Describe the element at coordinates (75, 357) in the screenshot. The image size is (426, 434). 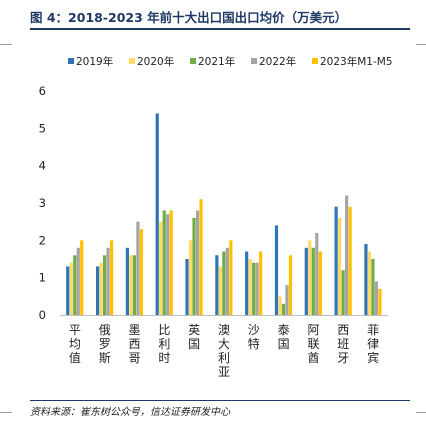
I see `x-tick-label: 值` at that location.